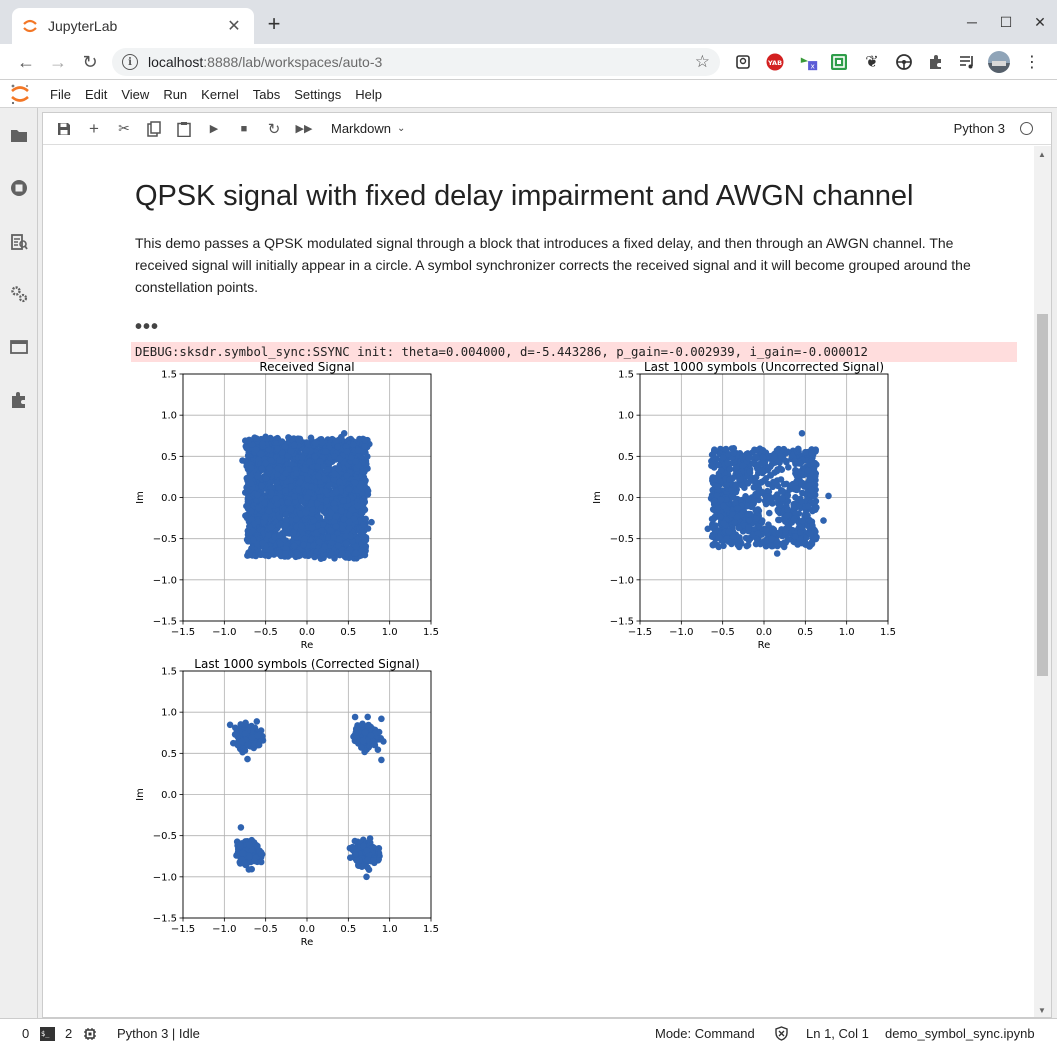 This screenshot has height=1048, width=1057. I want to click on new-tab-icon: +, so click(274, 23).